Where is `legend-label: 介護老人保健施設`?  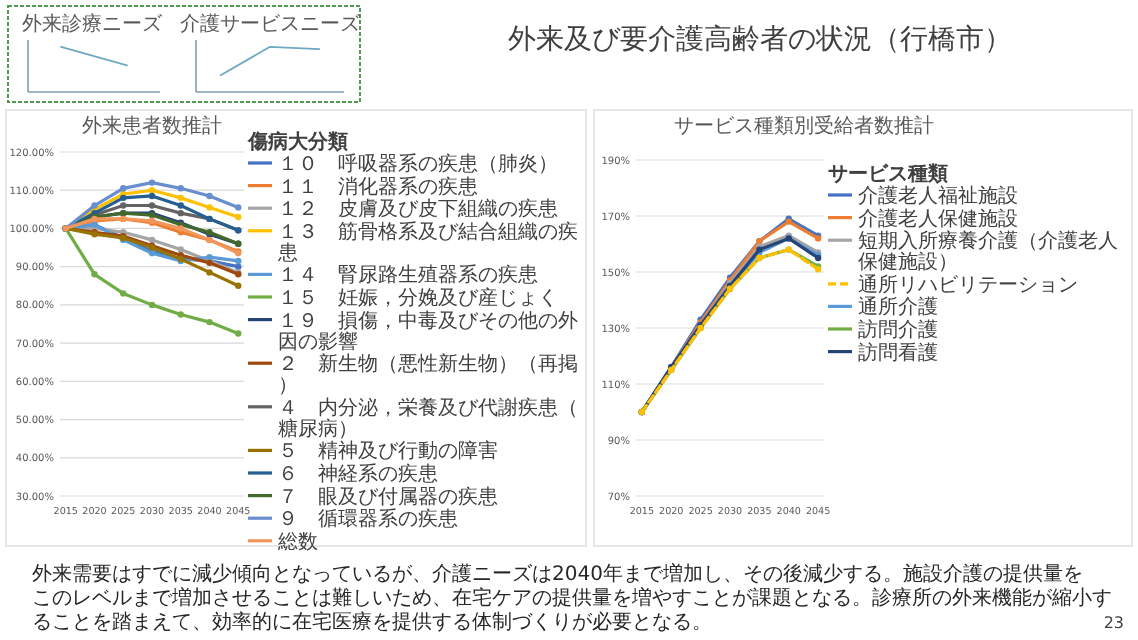 legend-label: 介護老人保健施設 is located at coordinates (938, 218).